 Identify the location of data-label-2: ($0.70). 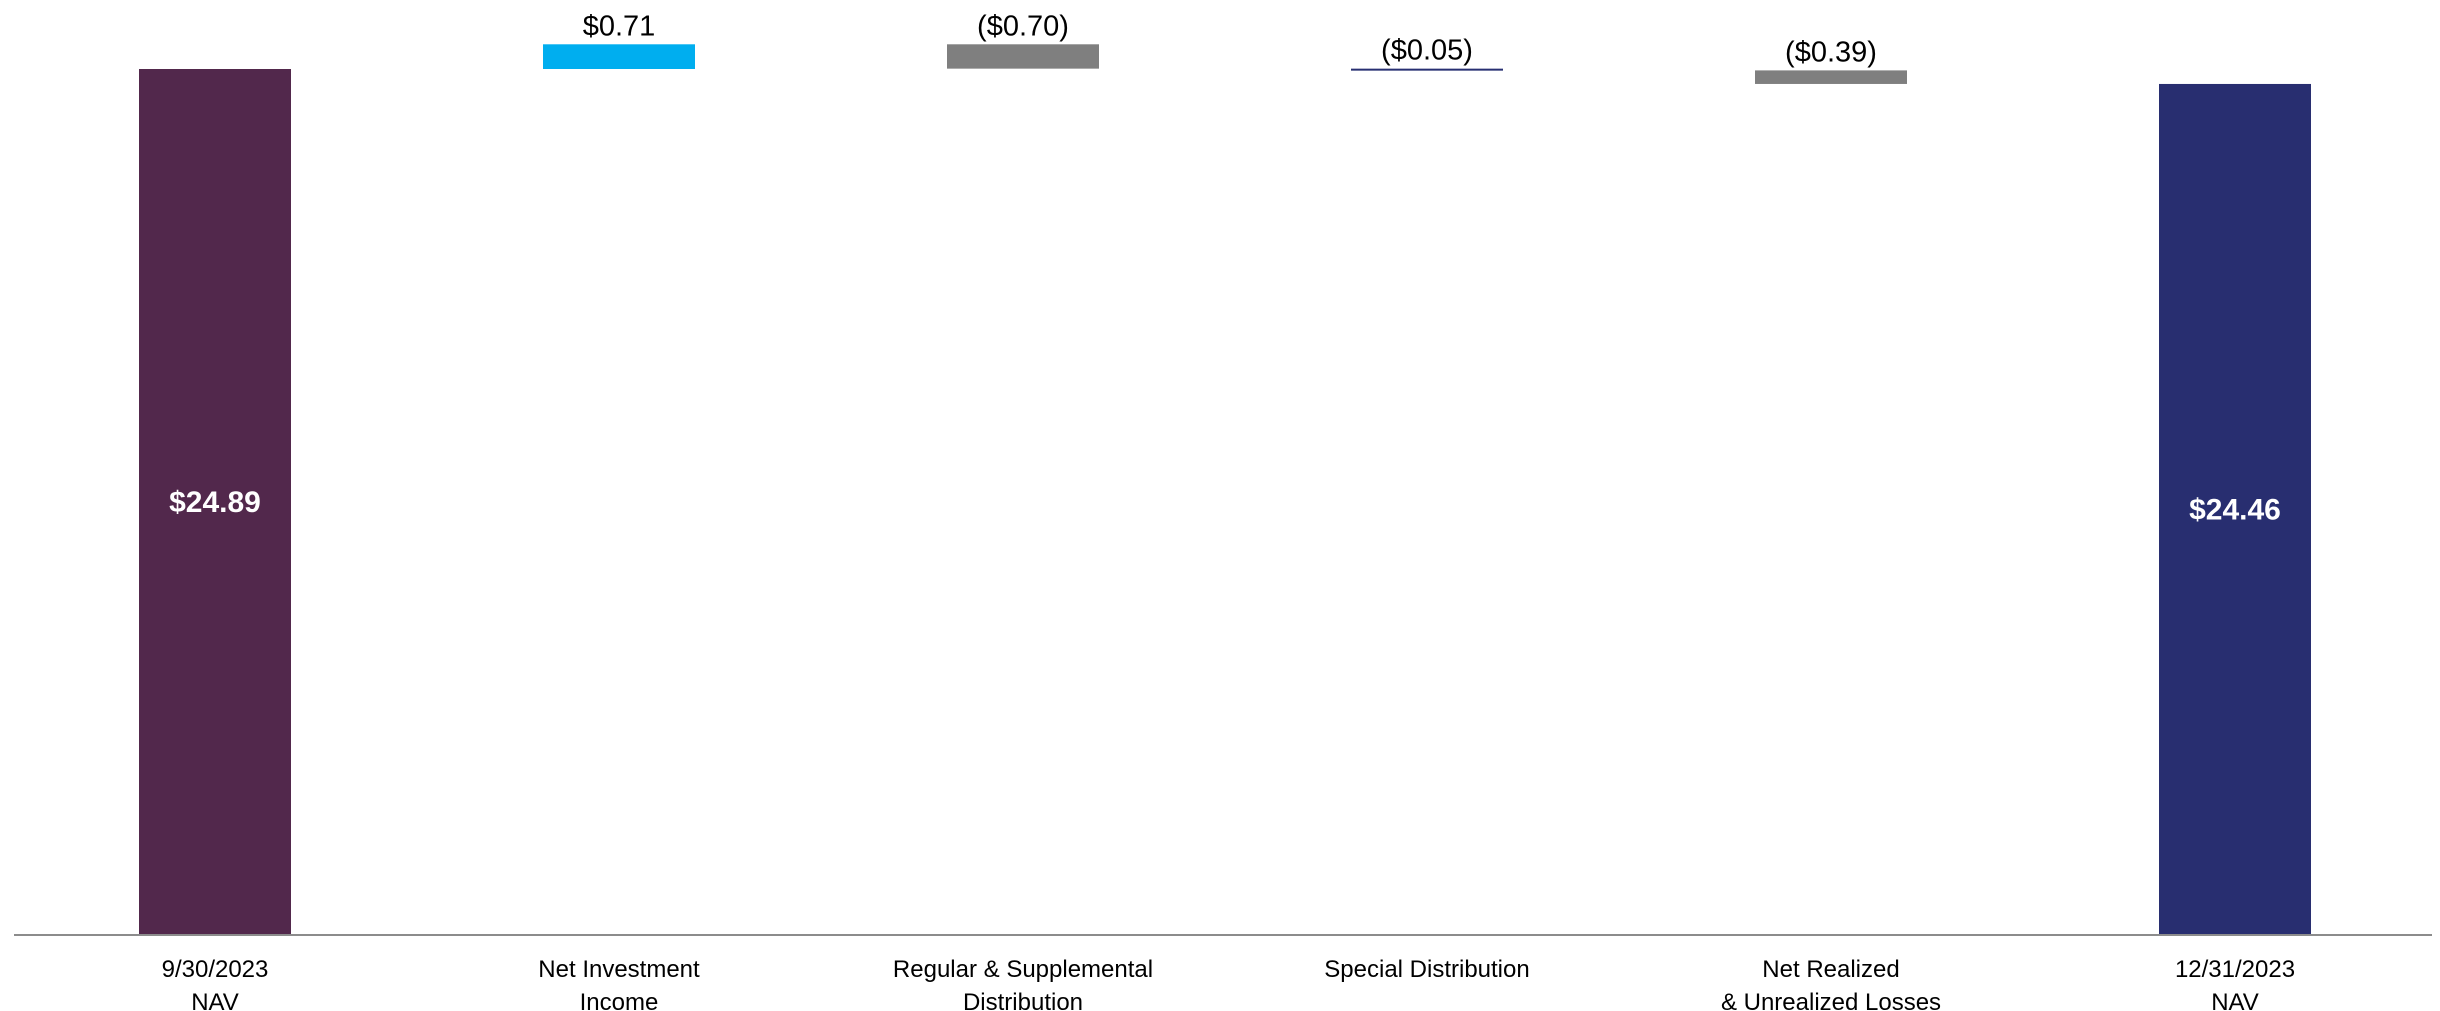
(1023, 26).